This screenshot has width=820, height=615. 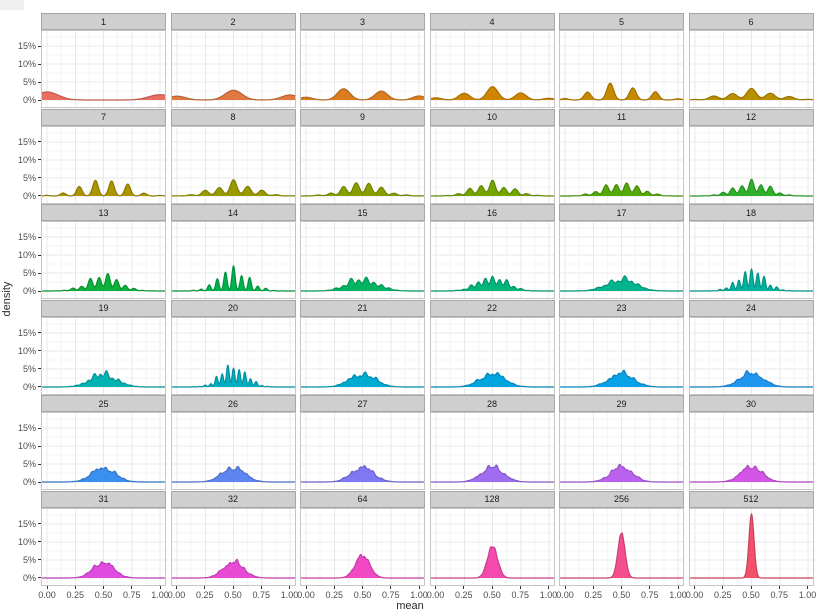 What do you see at coordinates (751, 212) in the screenshot?
I see `facet-strip: 18` at bounding box center [751, 212].